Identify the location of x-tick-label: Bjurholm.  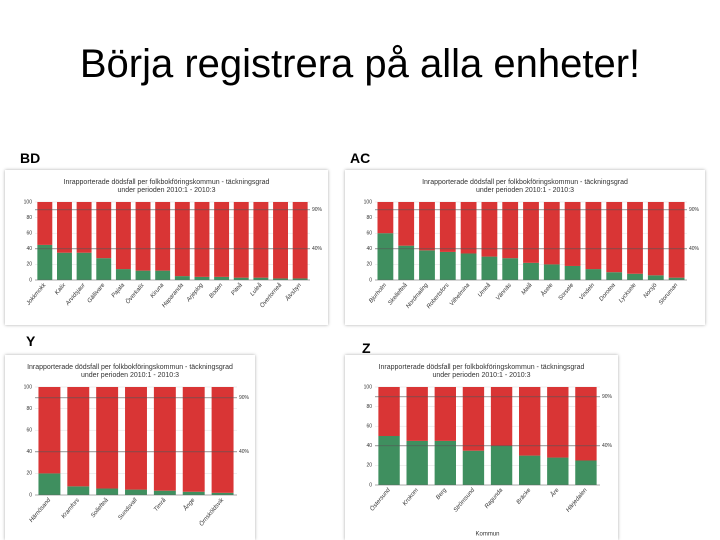
(378, 293).